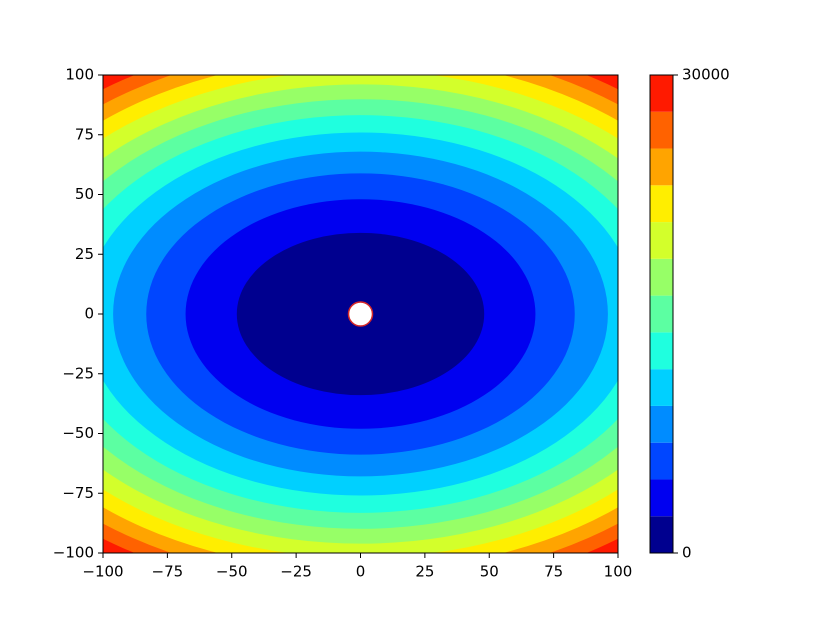 The height and width of the screenshot is (627, 830). Describe the element at coordinates (168, 572) in the screenshot. I see `x-tick-label: −75` at that location.